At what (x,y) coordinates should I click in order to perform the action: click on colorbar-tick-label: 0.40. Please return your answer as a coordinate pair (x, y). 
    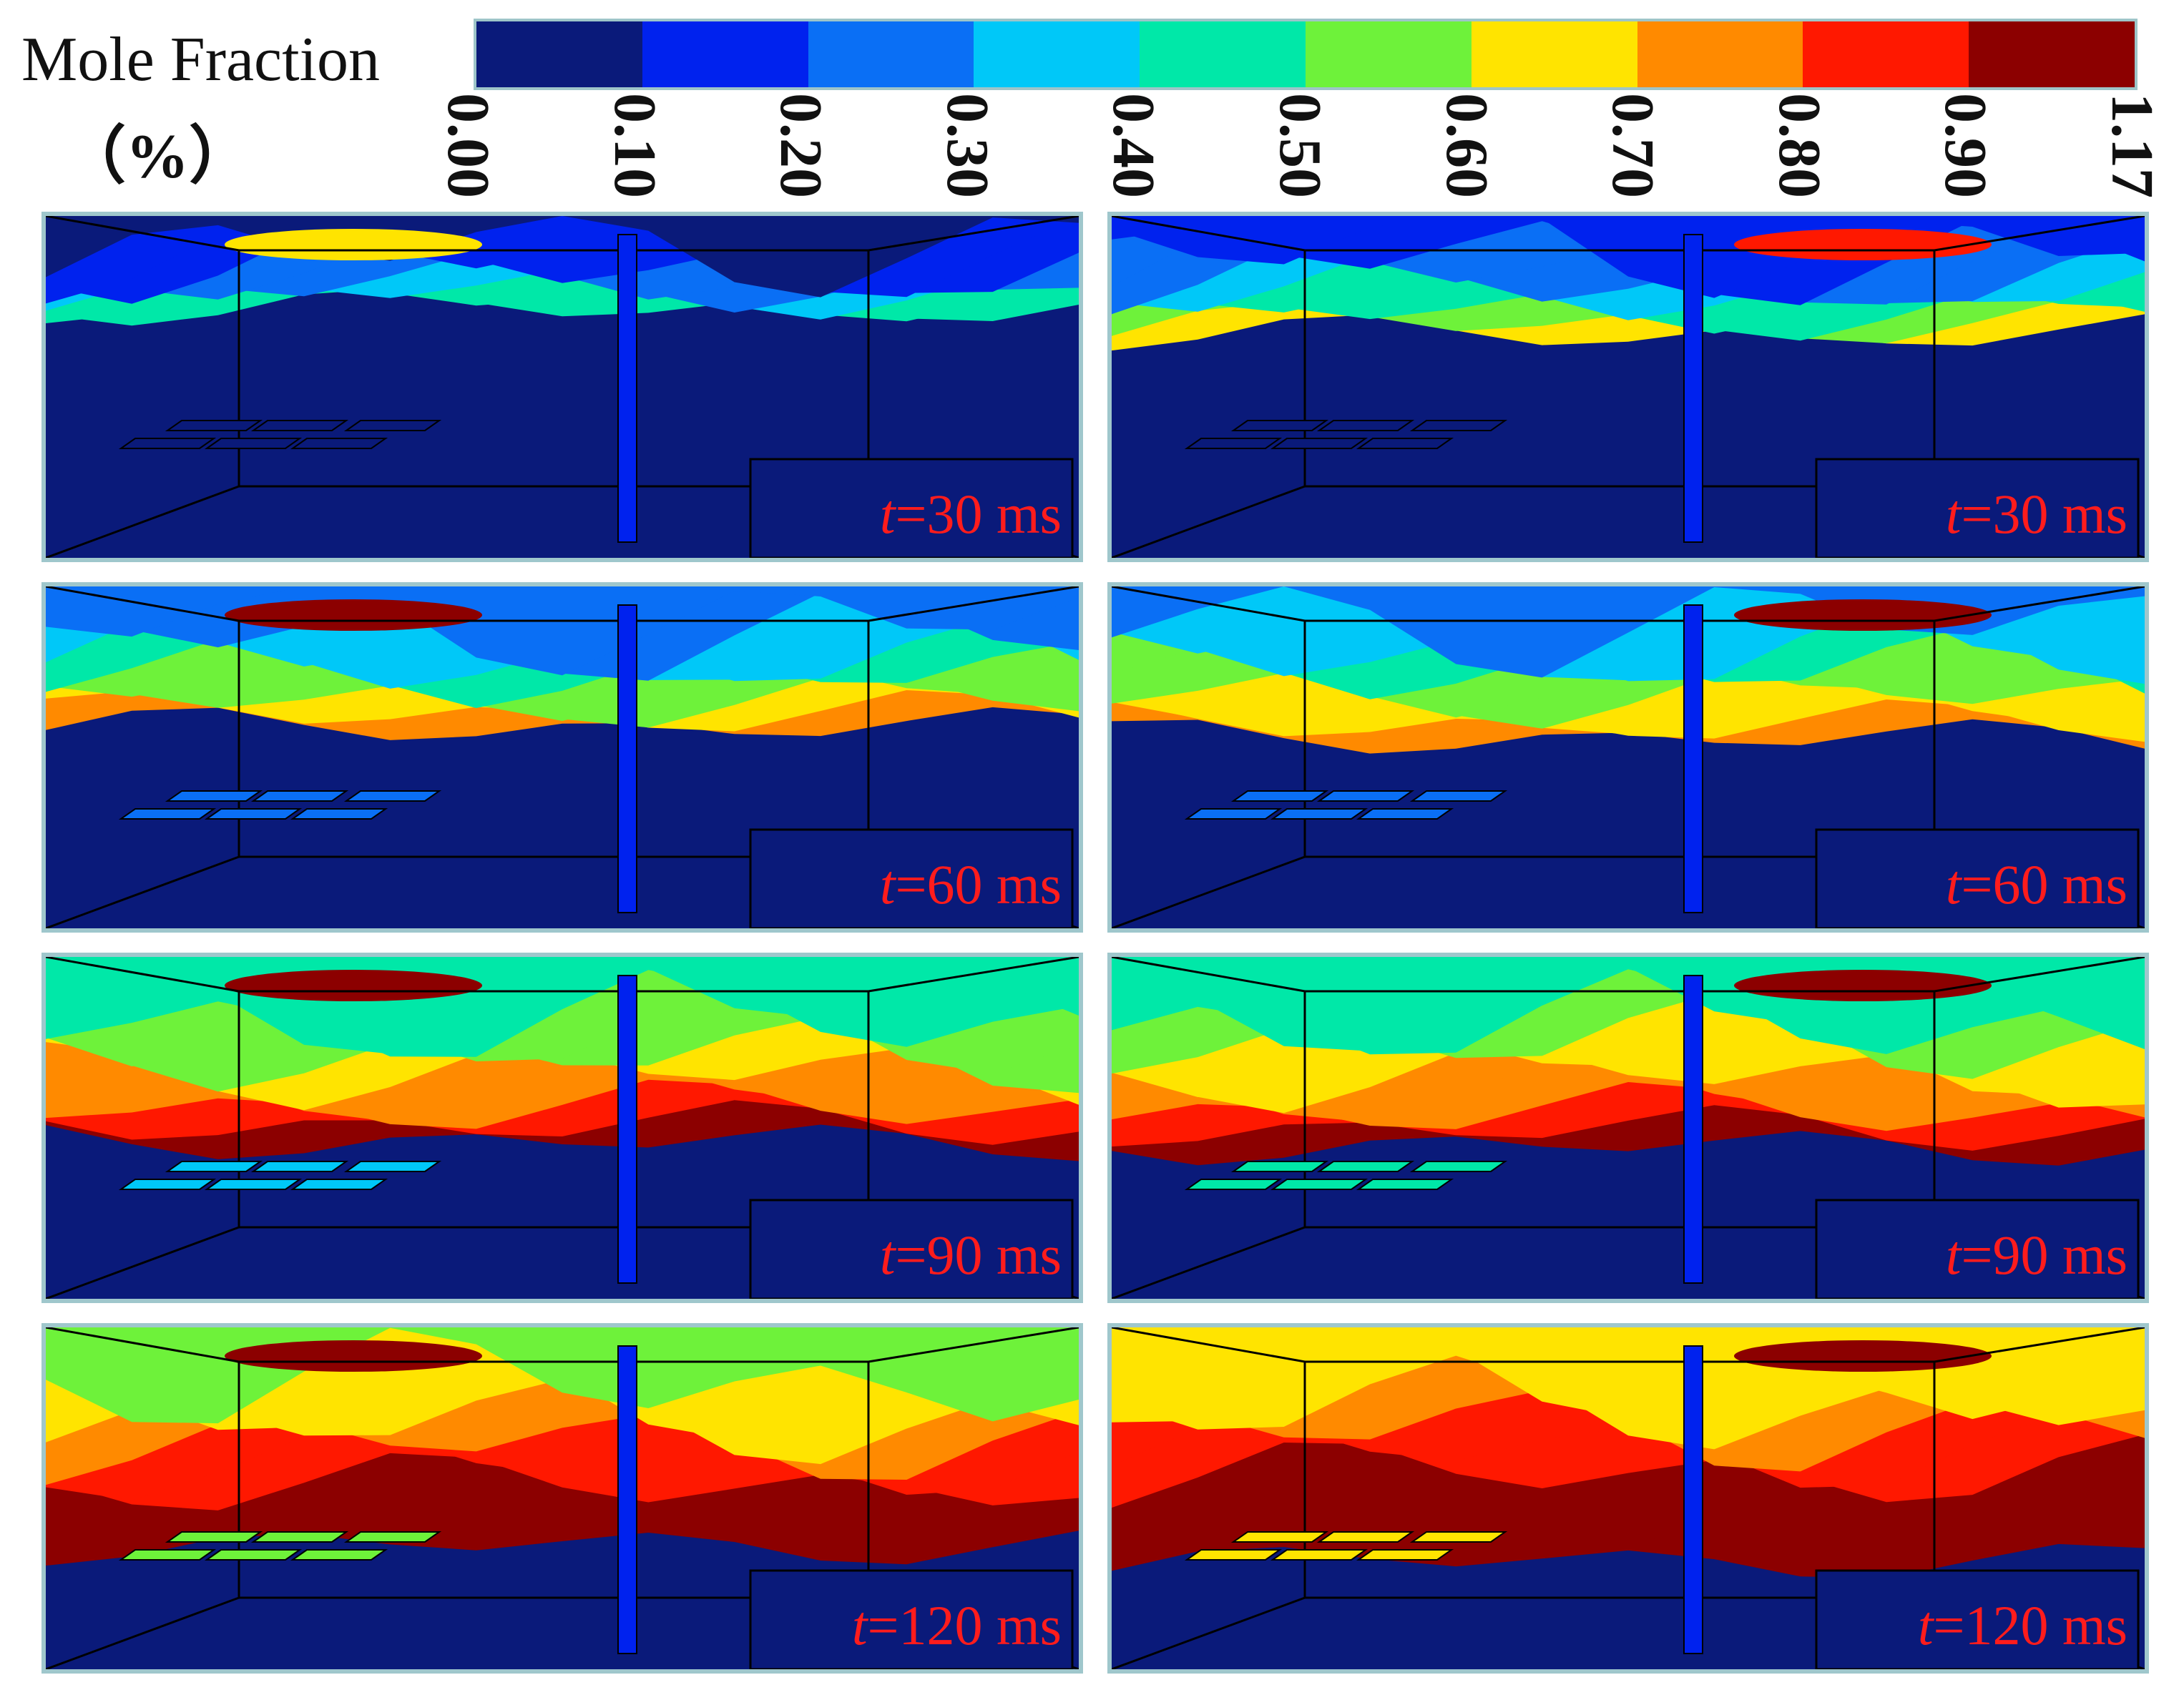
    Looking at the image, I should click on (1133, 145).